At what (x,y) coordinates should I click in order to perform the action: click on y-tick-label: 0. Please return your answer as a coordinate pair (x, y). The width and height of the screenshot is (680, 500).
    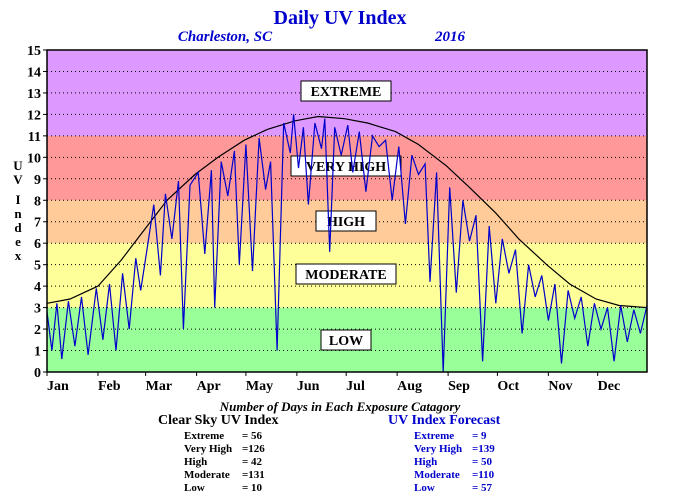
    Looking at the image, I should click on (37, 373).